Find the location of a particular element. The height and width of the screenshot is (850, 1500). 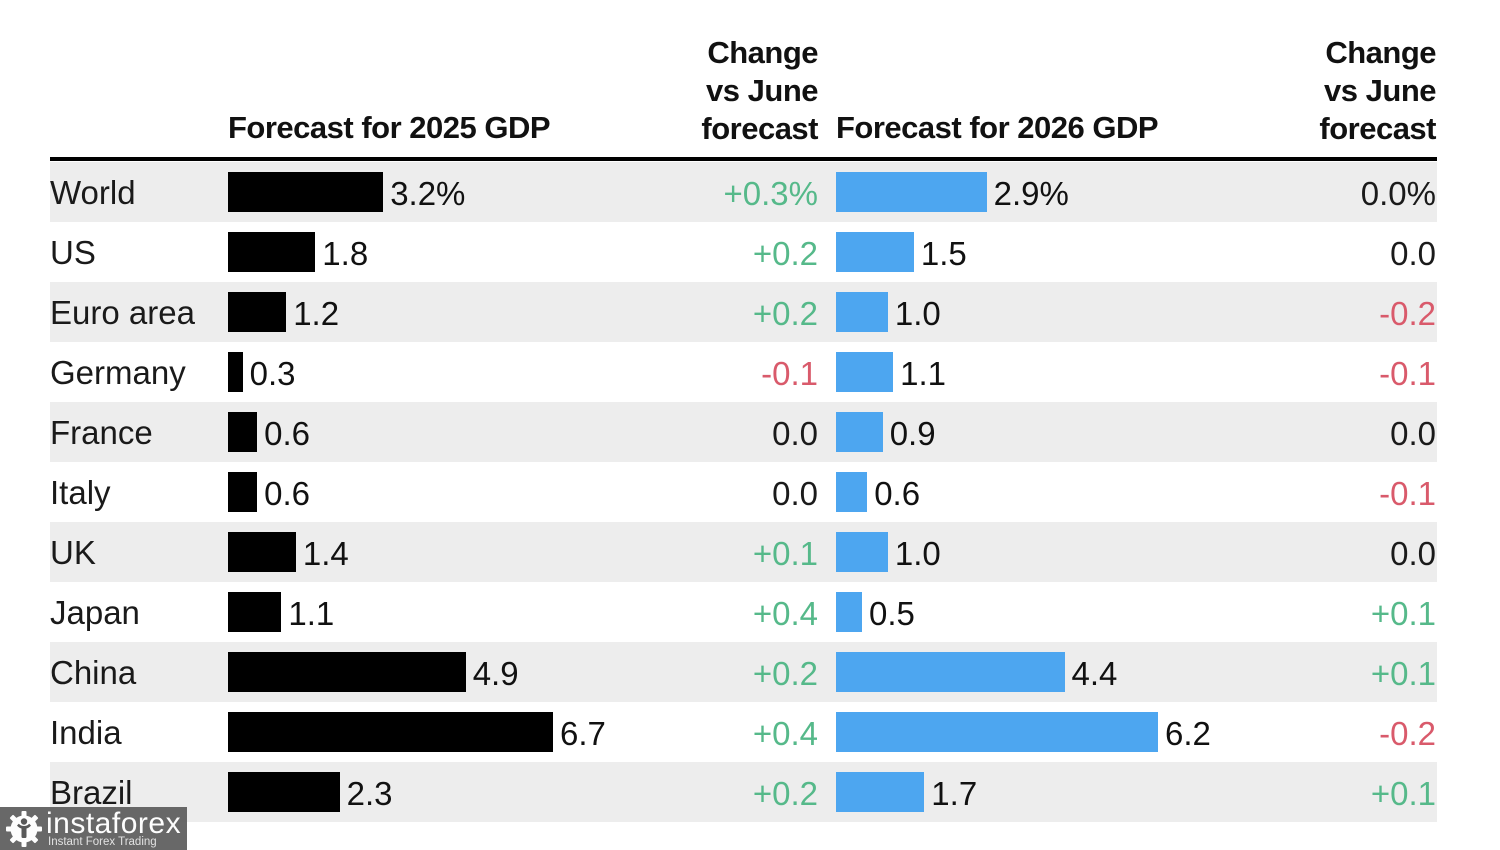

gdp-2026-value: 4.4 is located at coordinates (1094, 673).